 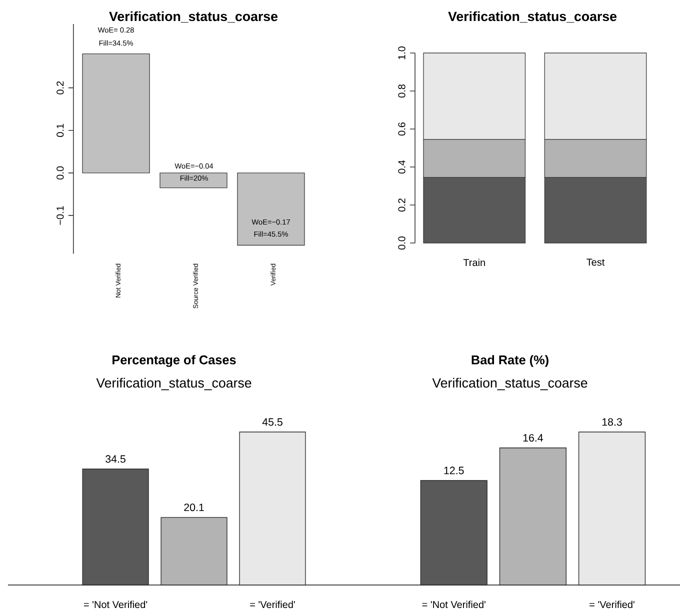 I want to click on data-label: 18.3, so click(x=612, y=422).